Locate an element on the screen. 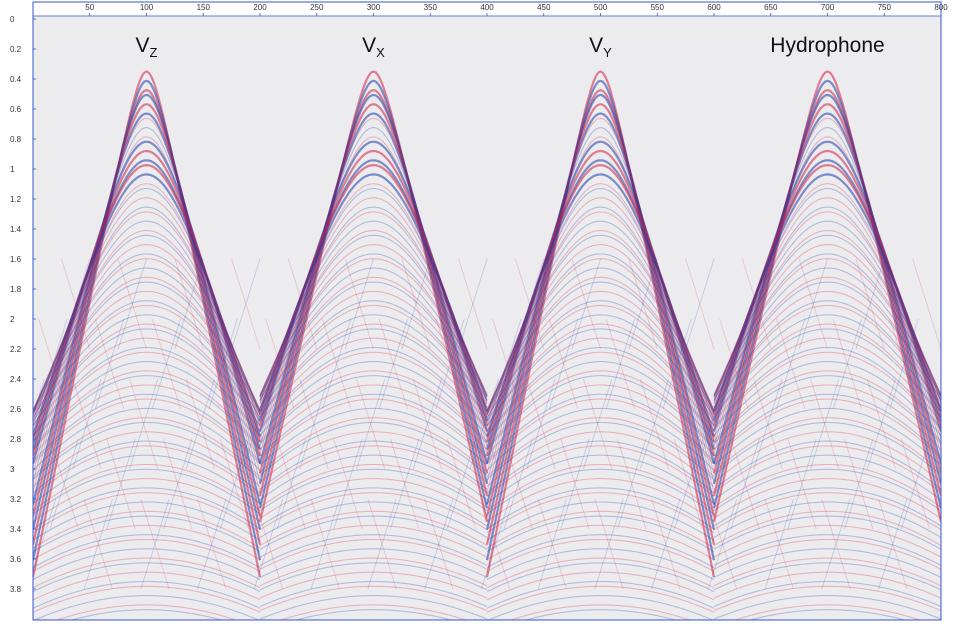  y-tick-label: 2.2 is located at coordinates (16, 349).